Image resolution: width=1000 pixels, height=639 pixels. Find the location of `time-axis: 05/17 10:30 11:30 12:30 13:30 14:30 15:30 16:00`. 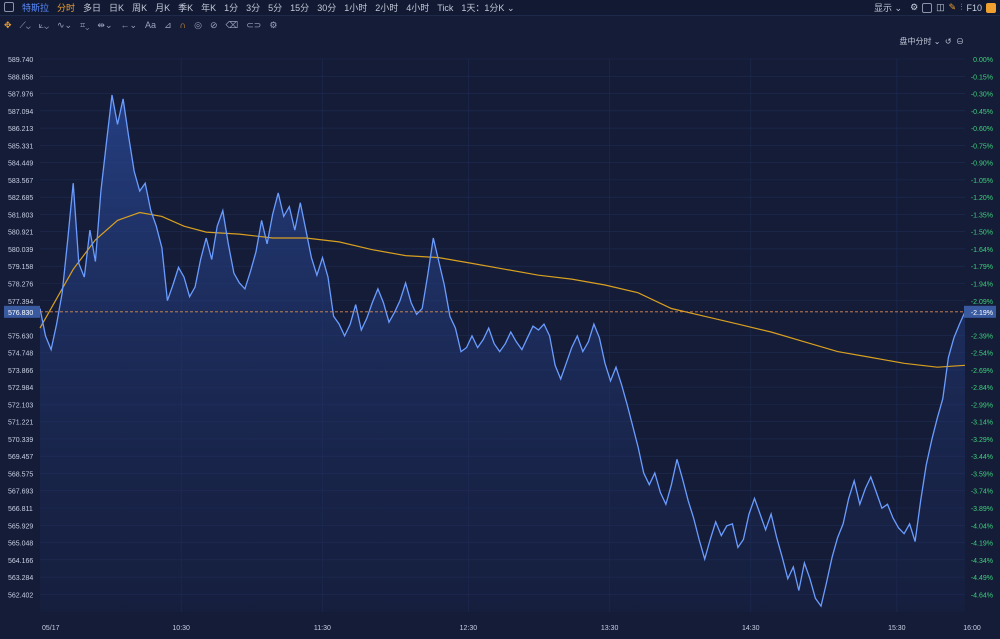

time-axis: 05/17 10:30 11:30 12:30 13:30 14:30 15:30 16:00 is located at coordinates (511, 628).